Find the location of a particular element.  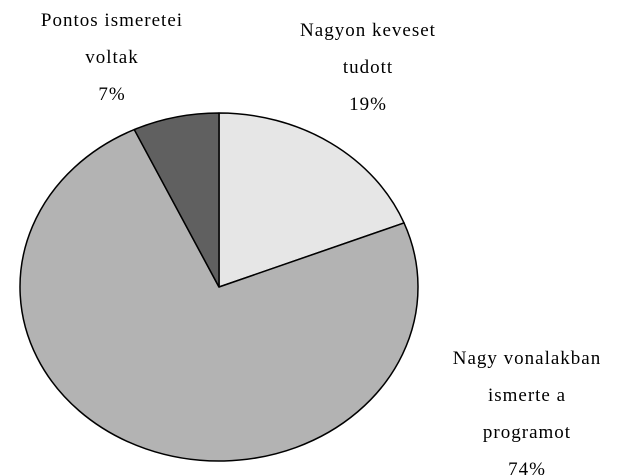

value-label: 7% is located at coordinates (112, 94).